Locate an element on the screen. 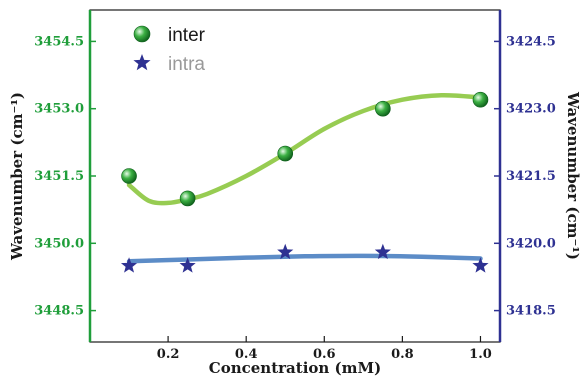  x-tick-label: 1.0 is located at coordinates (480, 354).